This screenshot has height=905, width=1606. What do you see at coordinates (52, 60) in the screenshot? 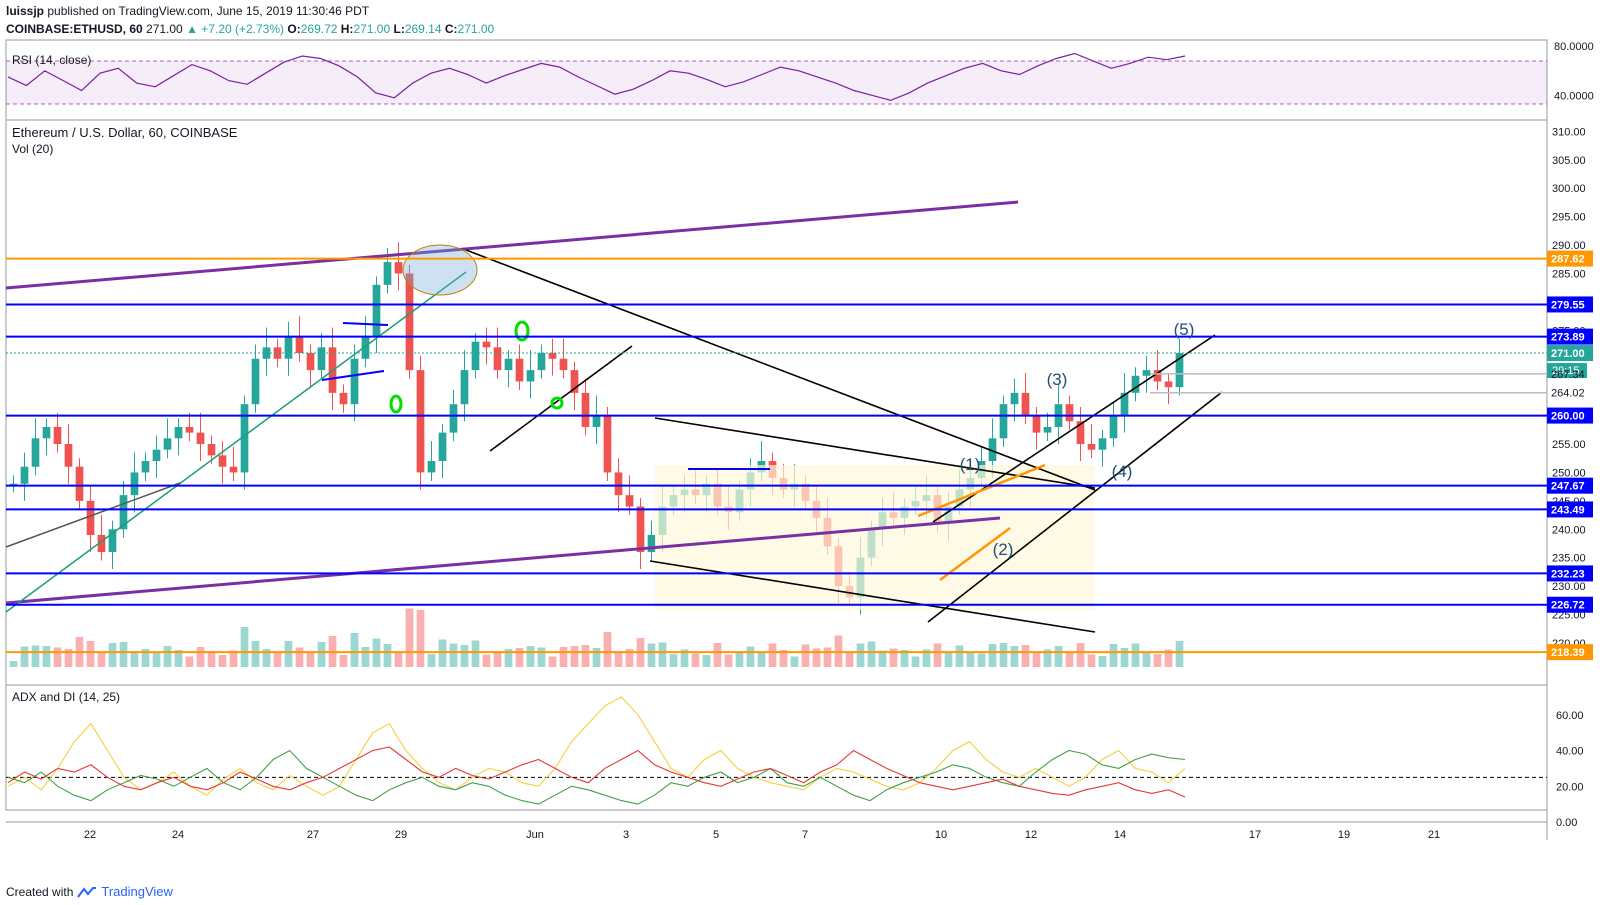
I see `rsi-title: RSI (14, close)` at bounding box center [52, 60].